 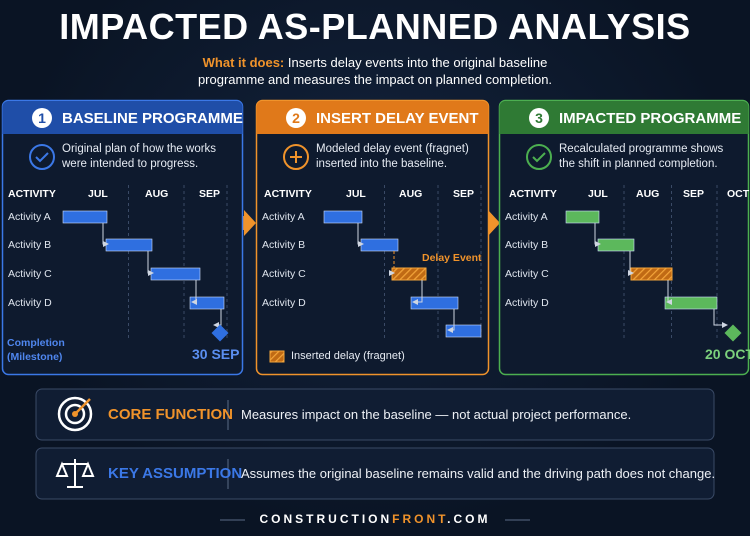 I want to click on brand: .COM, so click(x=469, y=519).